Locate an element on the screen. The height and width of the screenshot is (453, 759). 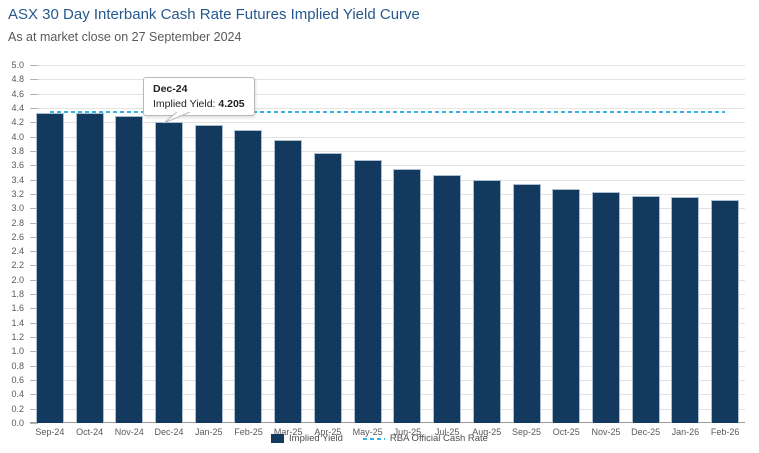
y-tick-label: 5.0 is located at coordinates (17, 65).